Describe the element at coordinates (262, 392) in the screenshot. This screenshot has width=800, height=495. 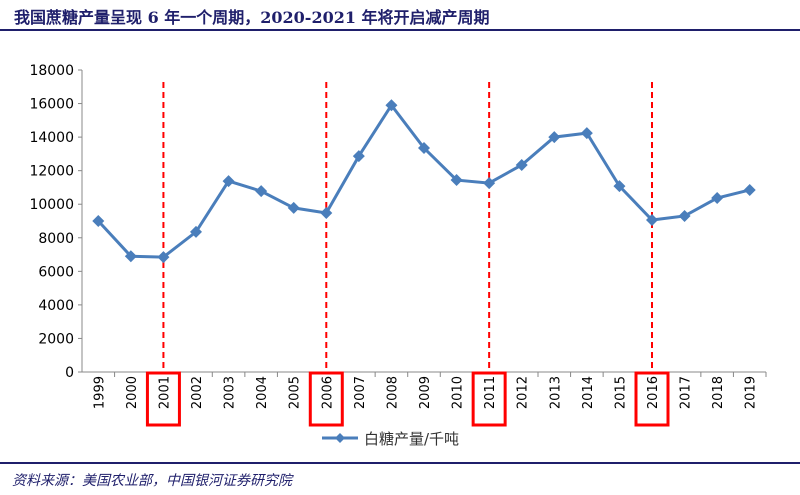
I see `x-tick-label: 2004` at that location.